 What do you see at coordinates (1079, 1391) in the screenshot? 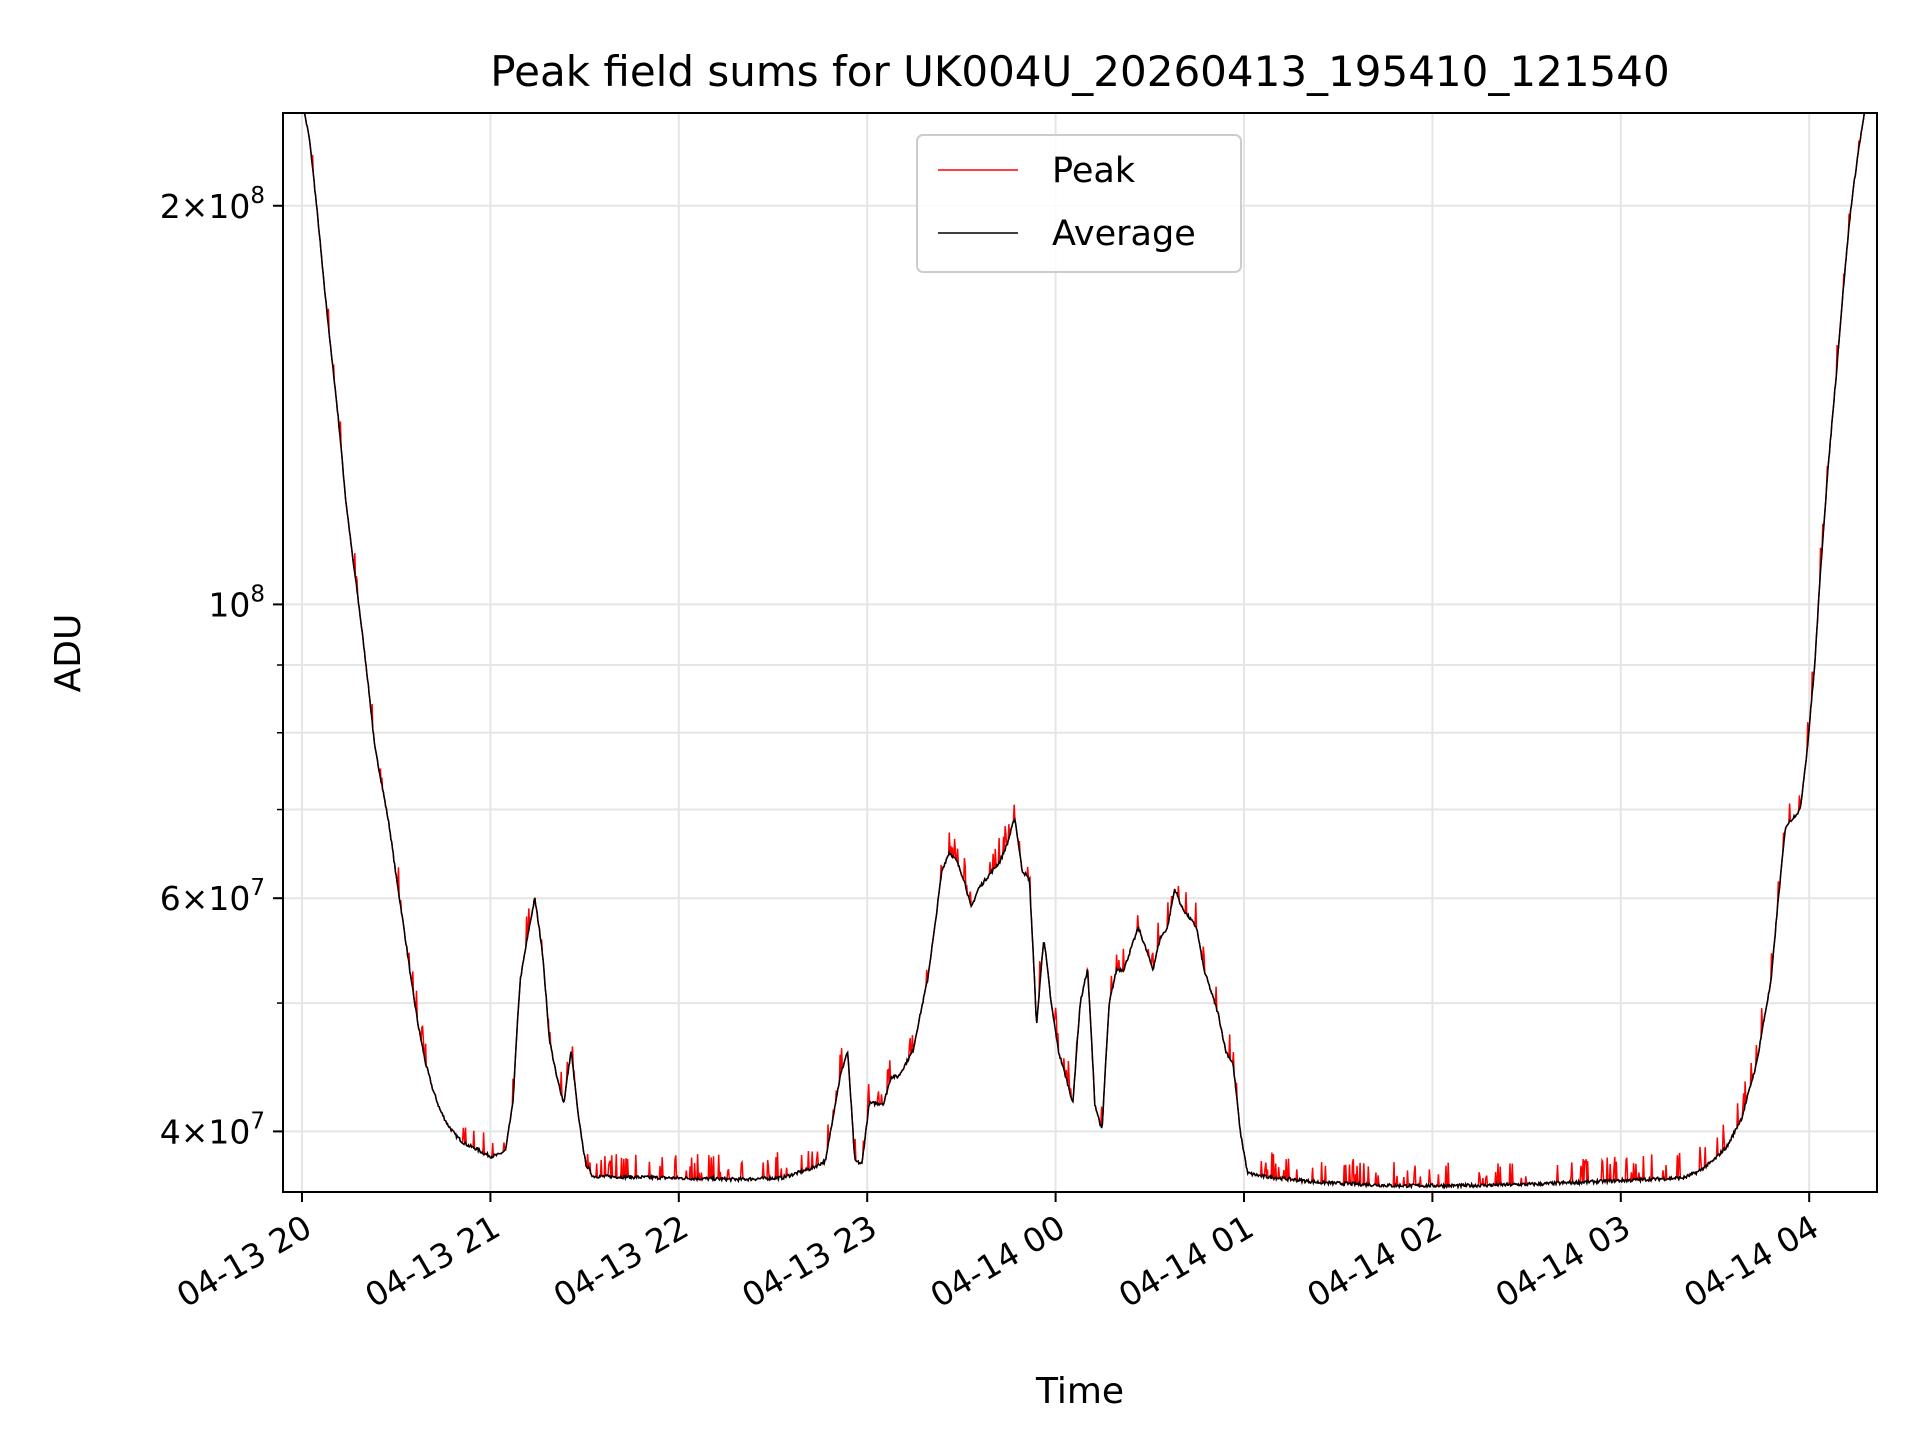
I see `x-axis-label: Time` at bounding box center [1079, 1391].